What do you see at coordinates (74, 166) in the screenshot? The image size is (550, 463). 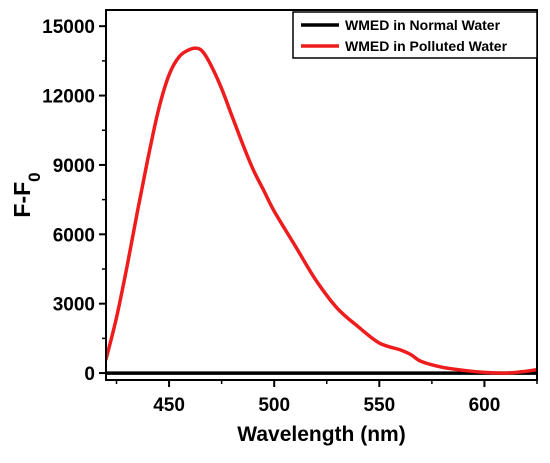 I see `y-tick-label: 9000` at bounding box center [74, 166].